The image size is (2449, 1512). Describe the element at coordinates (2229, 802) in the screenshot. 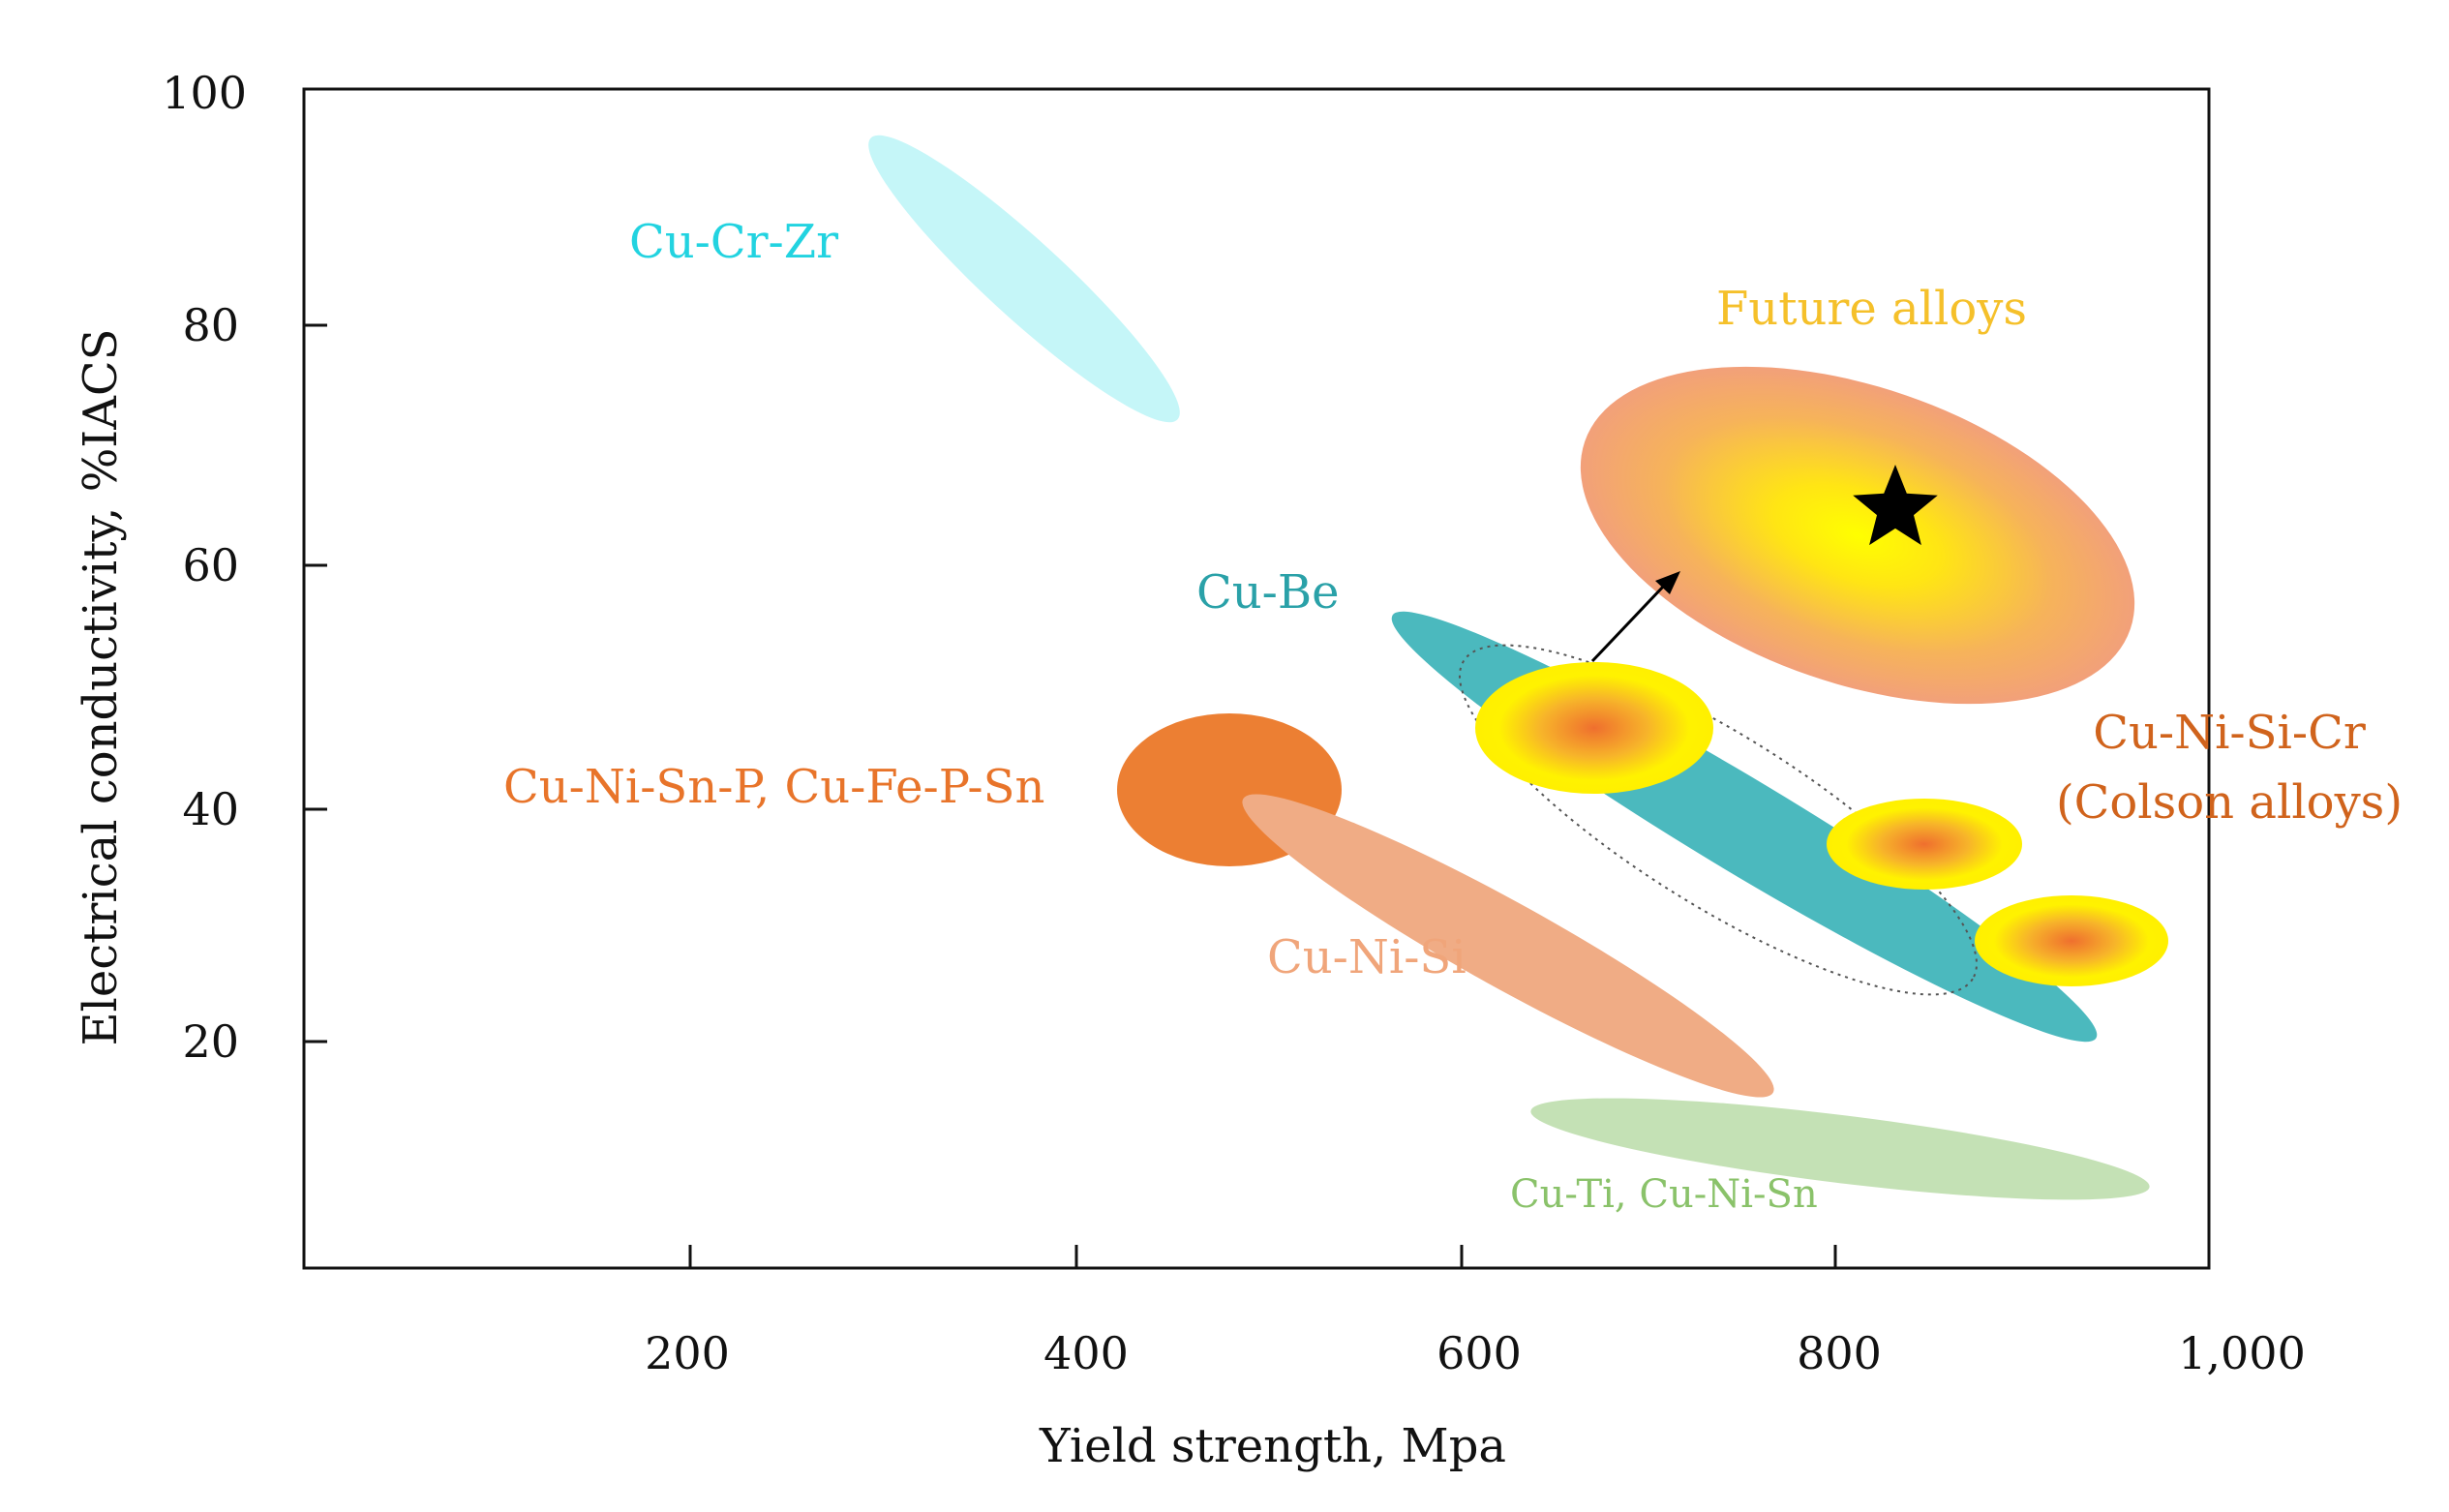

I see `label-colson-alloys: (Colson alloys)` at that location.